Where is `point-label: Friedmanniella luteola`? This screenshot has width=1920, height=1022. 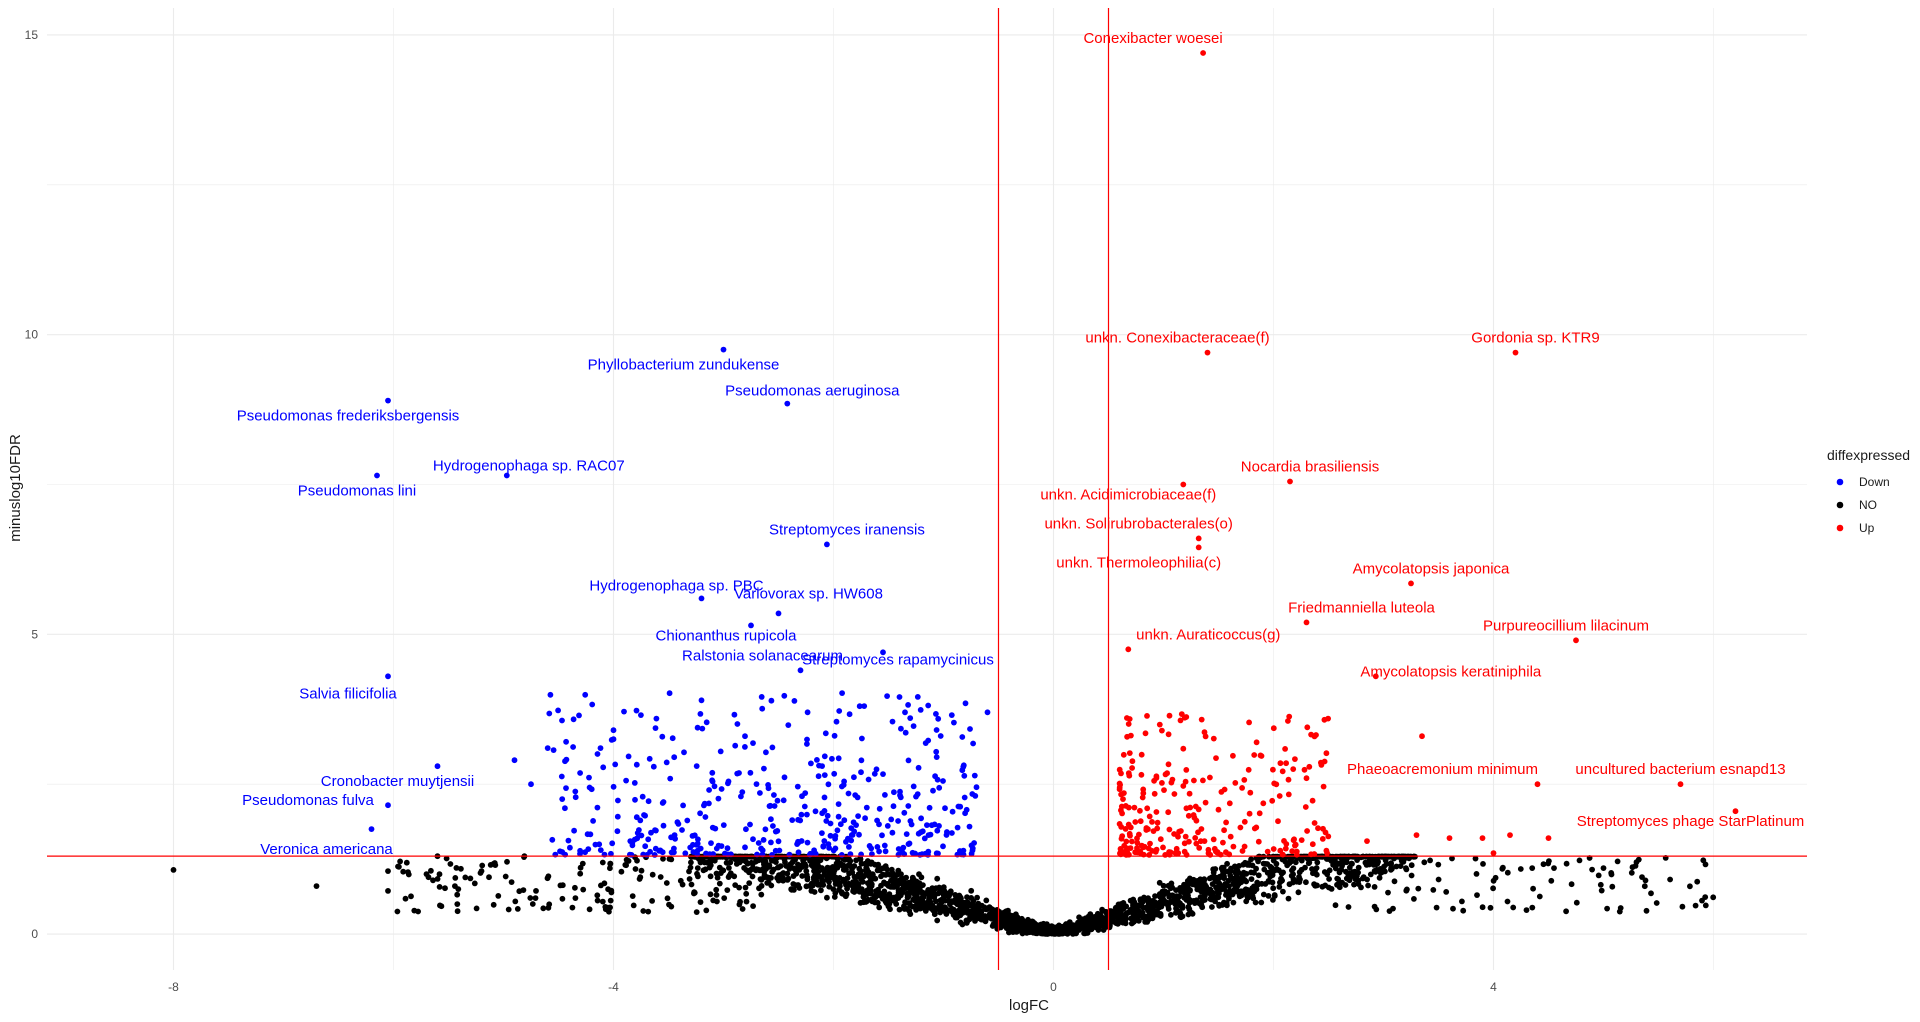 point-label: Friedmanniella luteola is located at coordinates (1361, 607).